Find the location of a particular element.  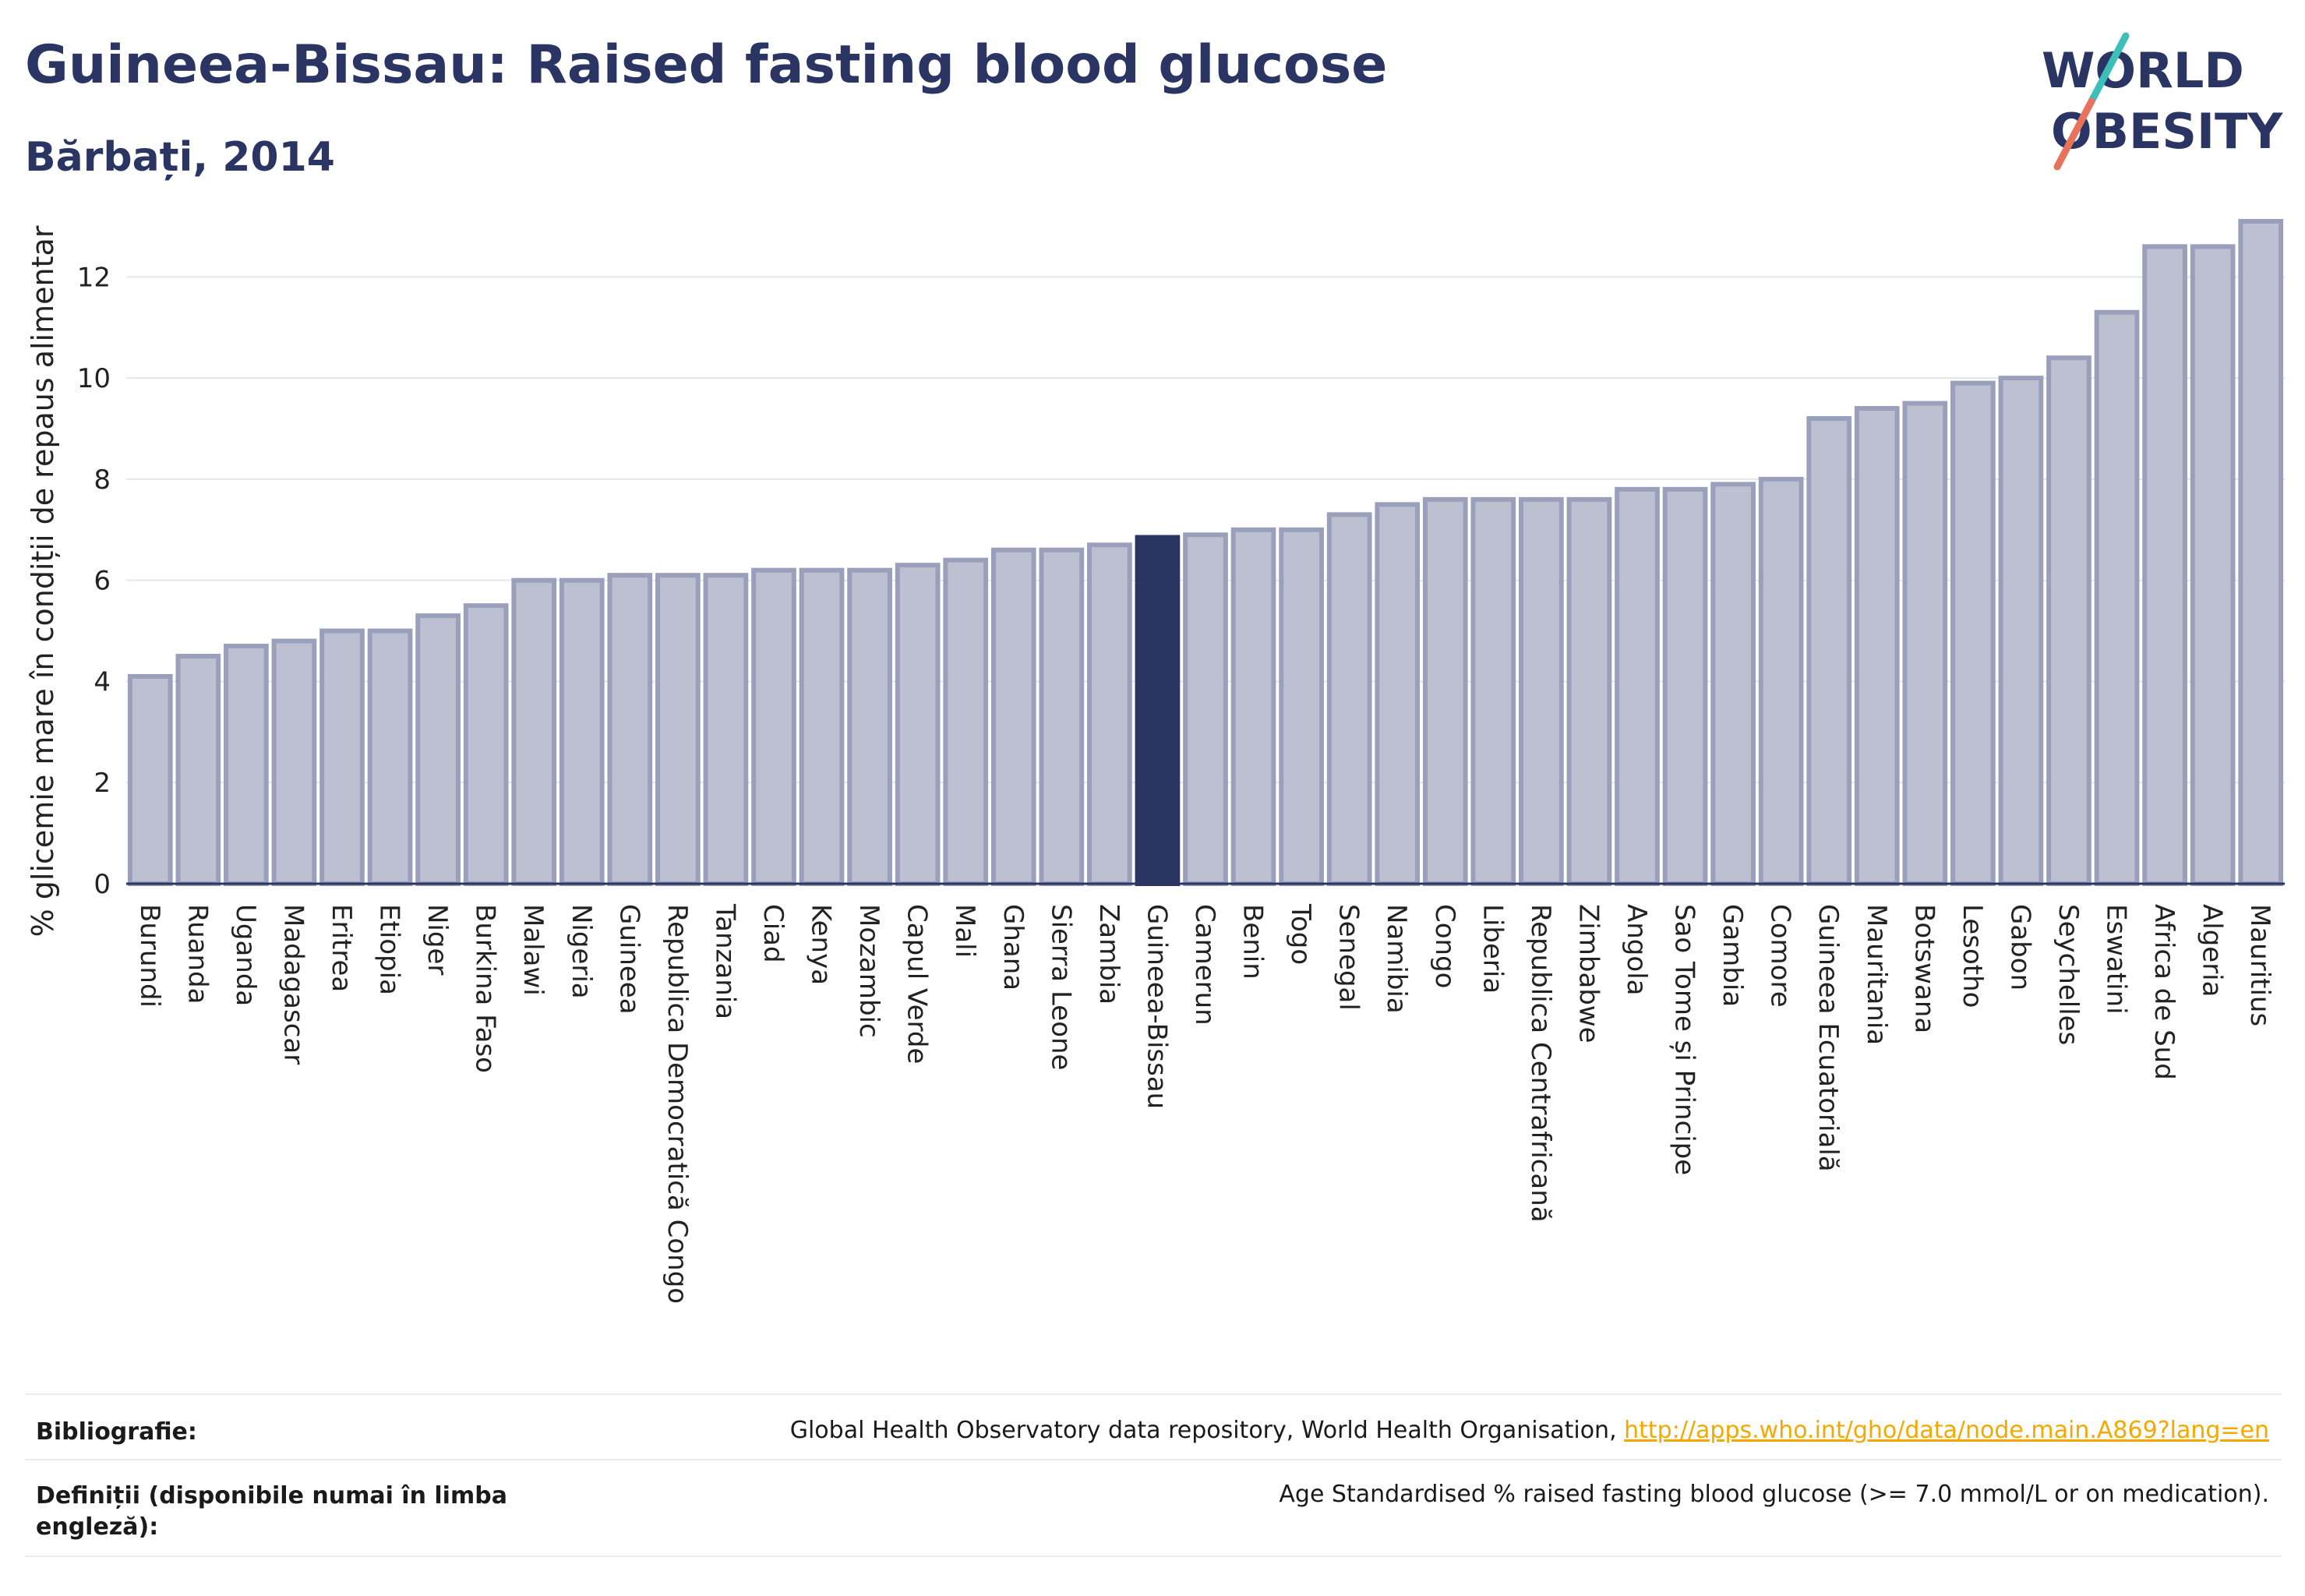

bar-burkina-faso is located at coordinates (486, 744).